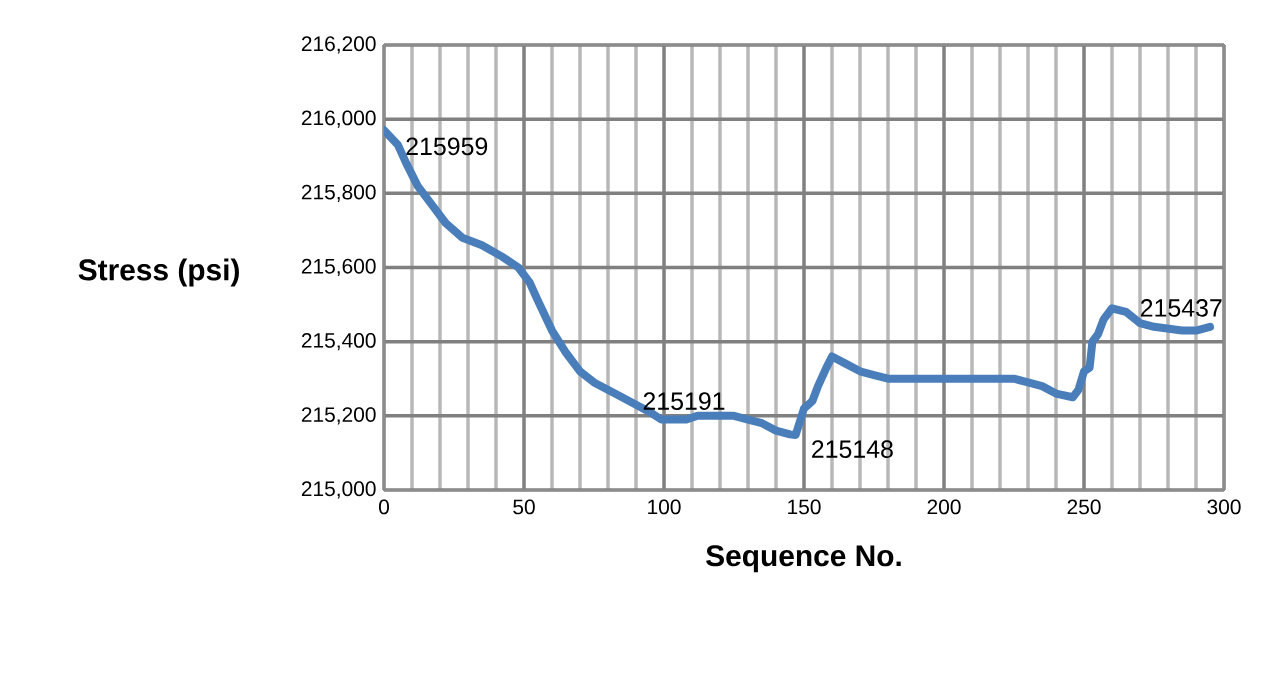 Image resolution: width=1284 pixels, height=690 pixels. I want to click on y-tick-label: 215,400, so click(338, 342).